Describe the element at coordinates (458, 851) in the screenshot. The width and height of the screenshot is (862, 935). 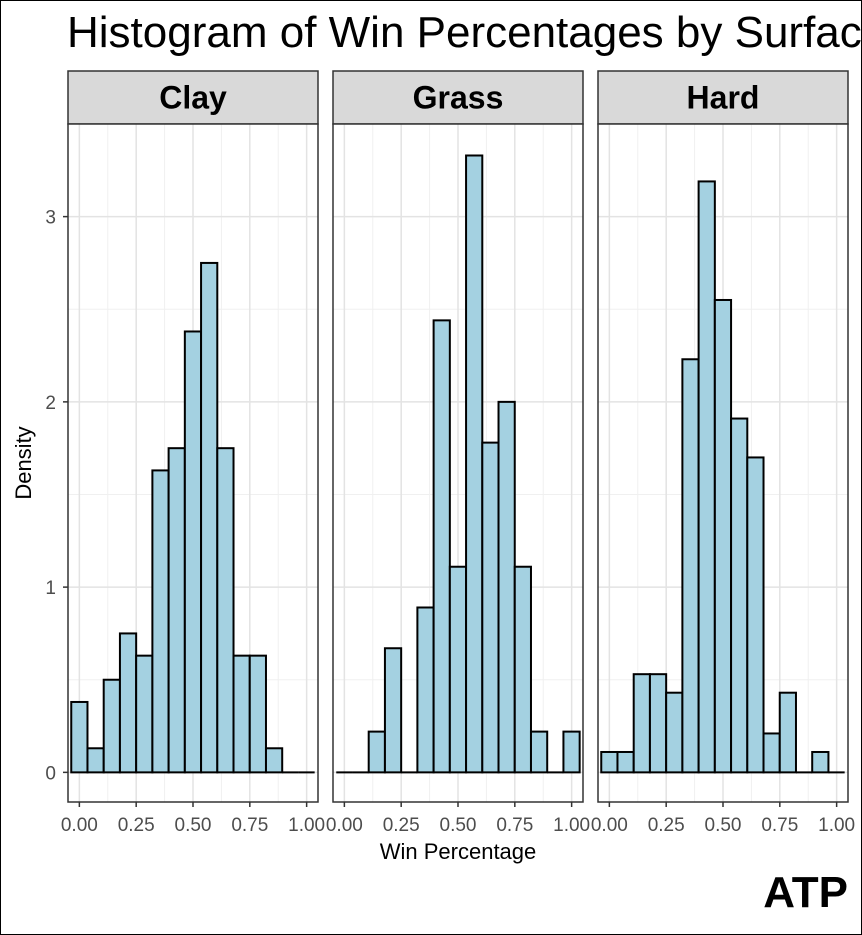
I see `x-axis-label: Win Percentage` at that location.